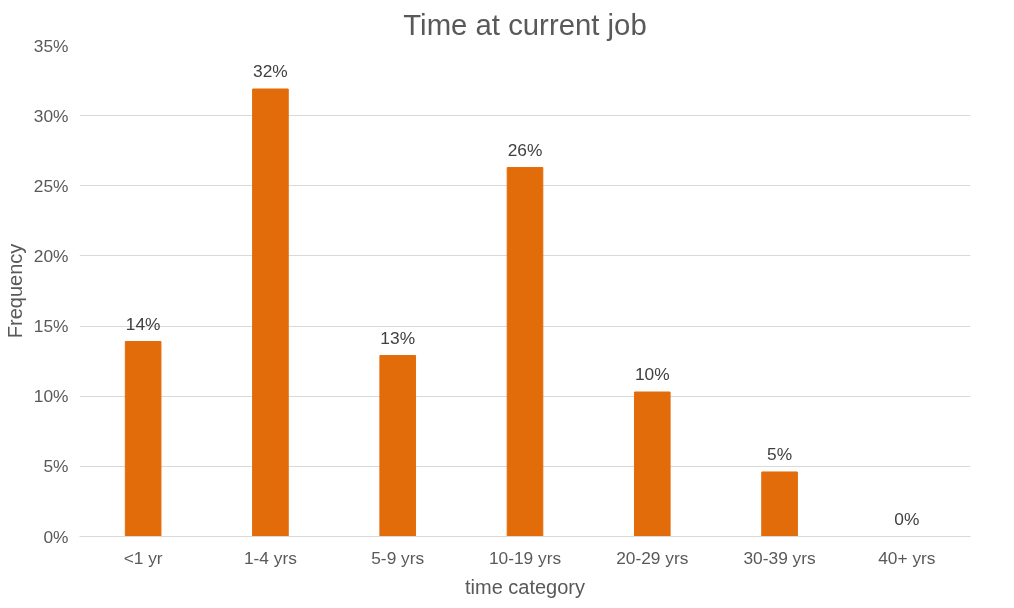  I want to click on x-tick-label: 1-4 yrs, so click(270, 557).